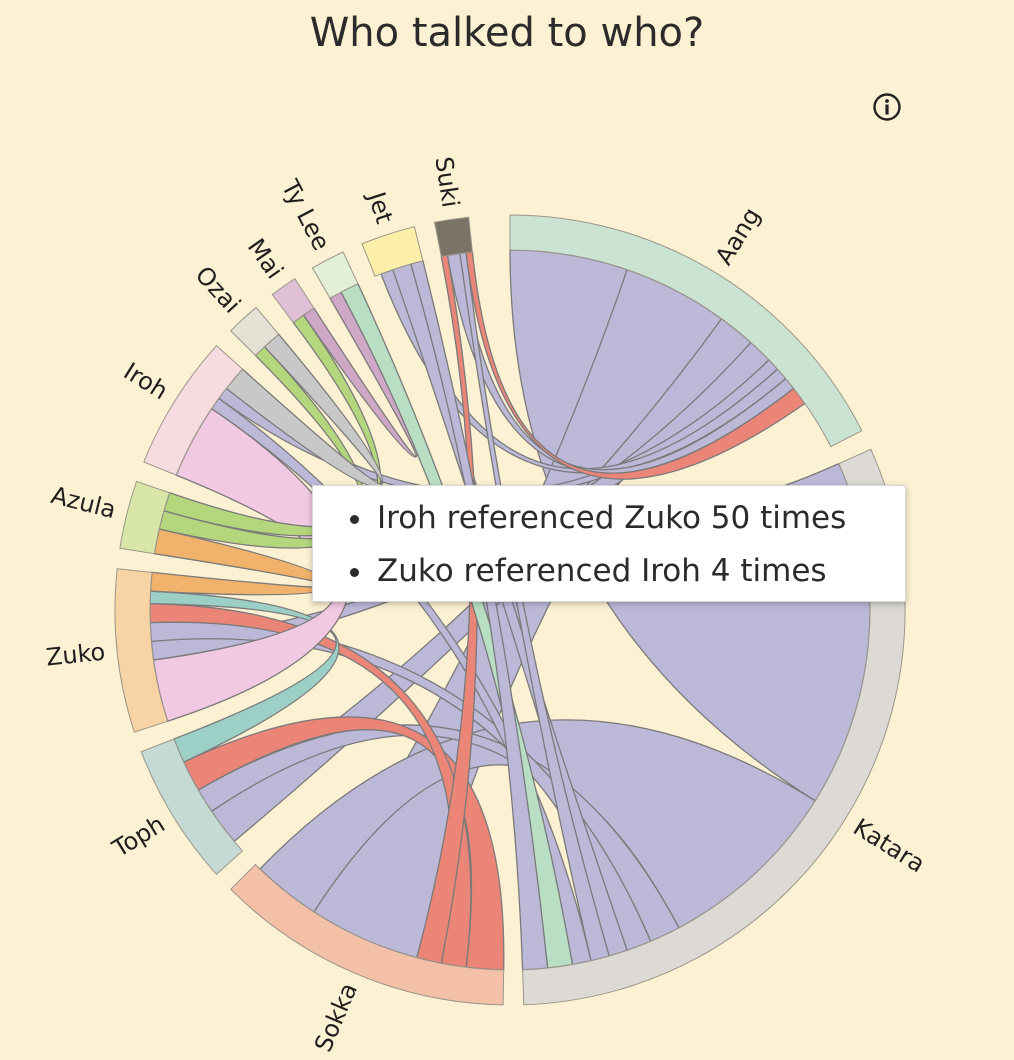  Describe the element at coordinates (335, 275) in the screenshot. I see `group-arc-ty-lee` at that location.